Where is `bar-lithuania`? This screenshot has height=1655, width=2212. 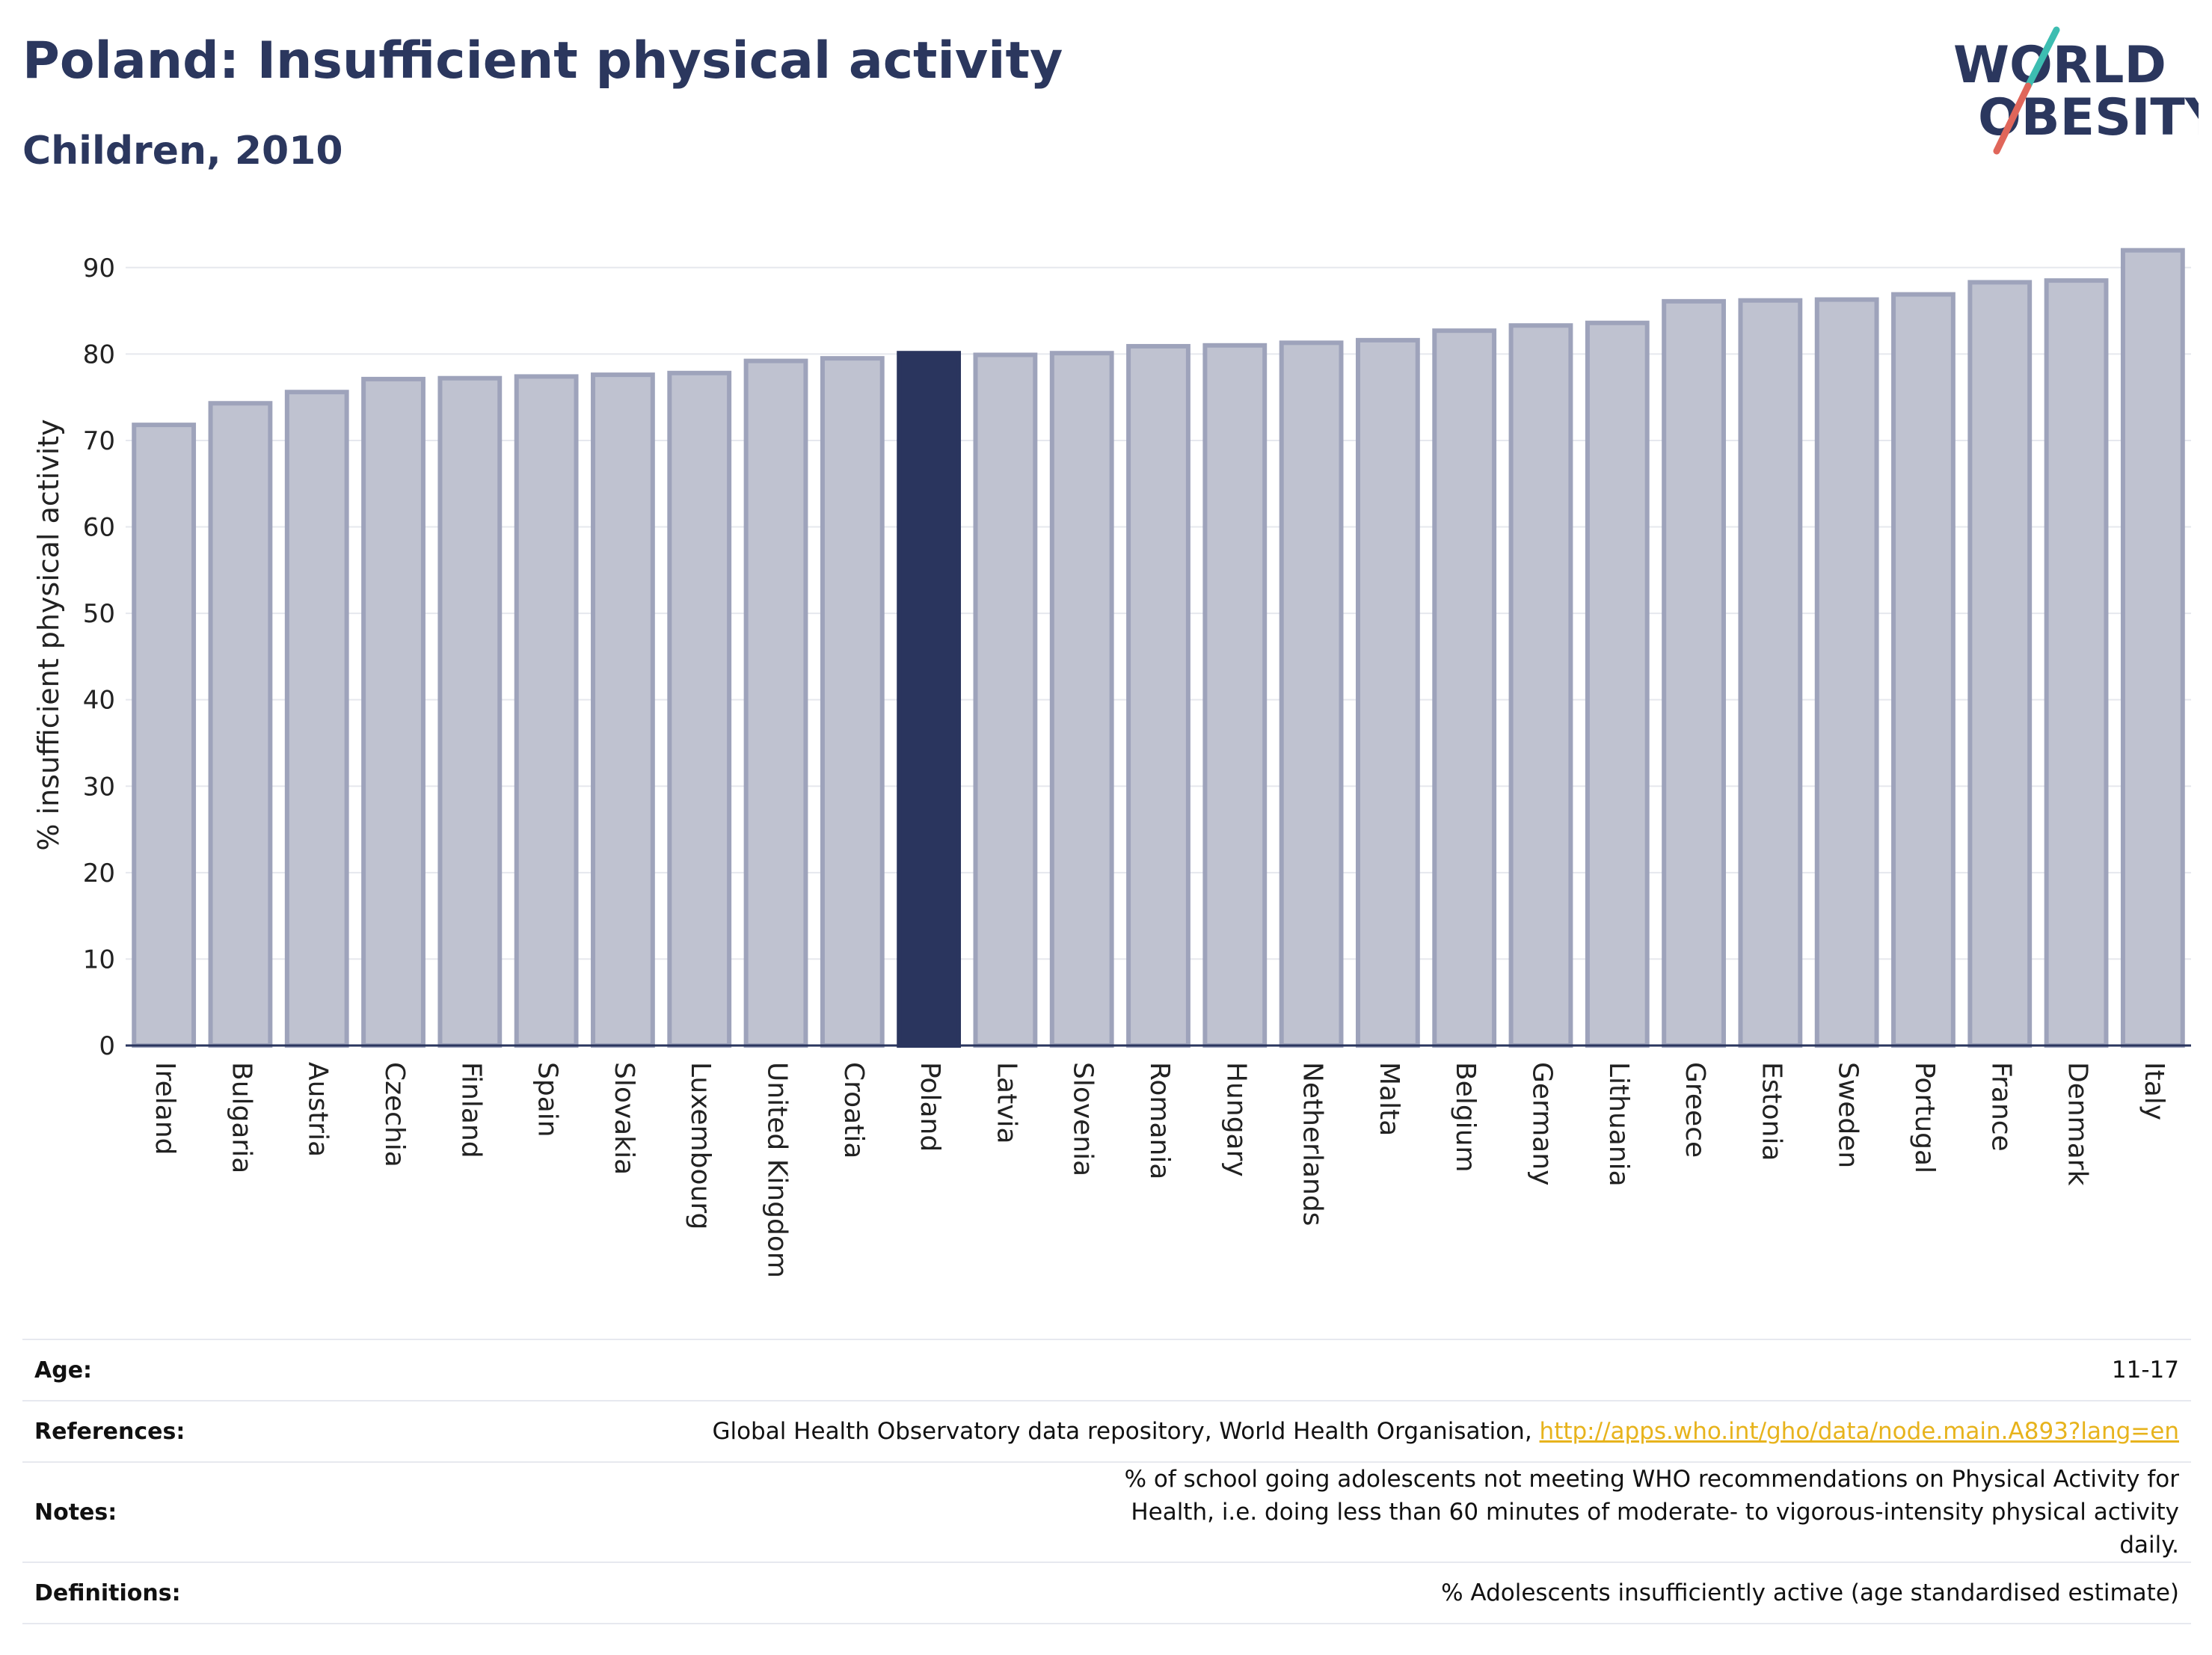
bar-lithuania is located at coordinates (1617, 684).